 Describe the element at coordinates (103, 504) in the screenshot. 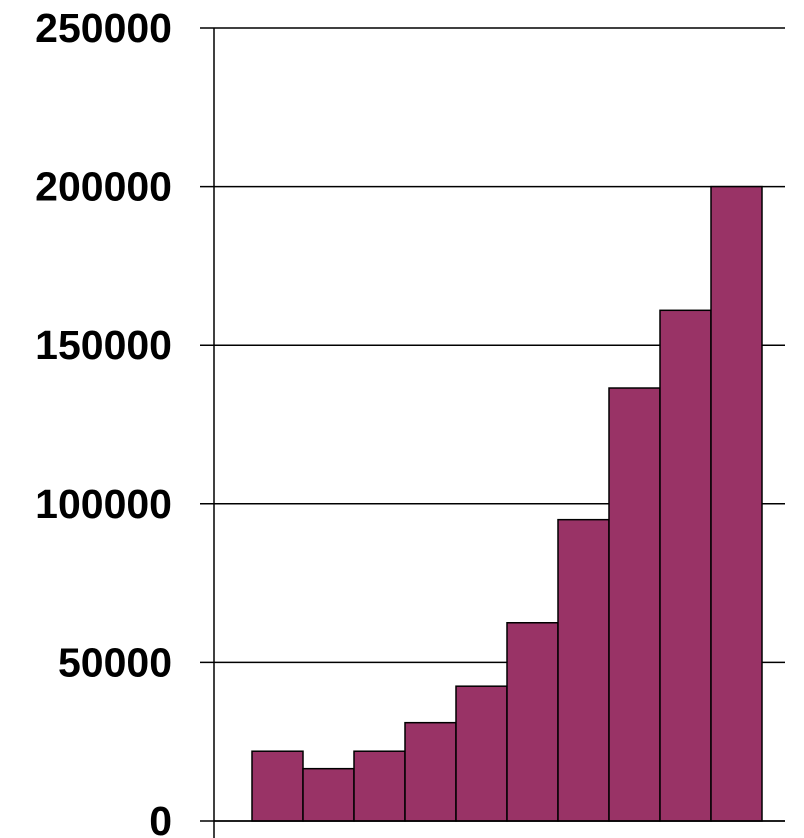

I see `y-tick-label: 100000` at that location.